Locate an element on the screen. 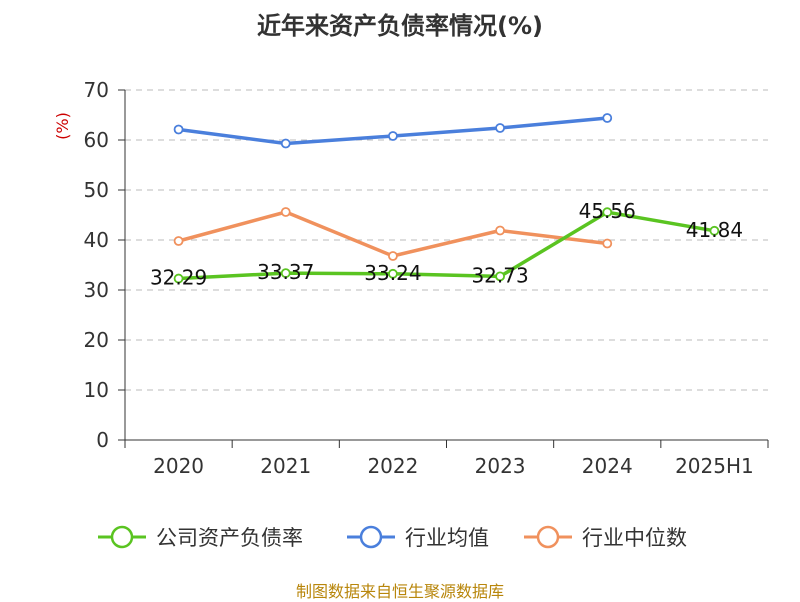  y-tick-label-10: 10 is located at coordinates (96, 390).